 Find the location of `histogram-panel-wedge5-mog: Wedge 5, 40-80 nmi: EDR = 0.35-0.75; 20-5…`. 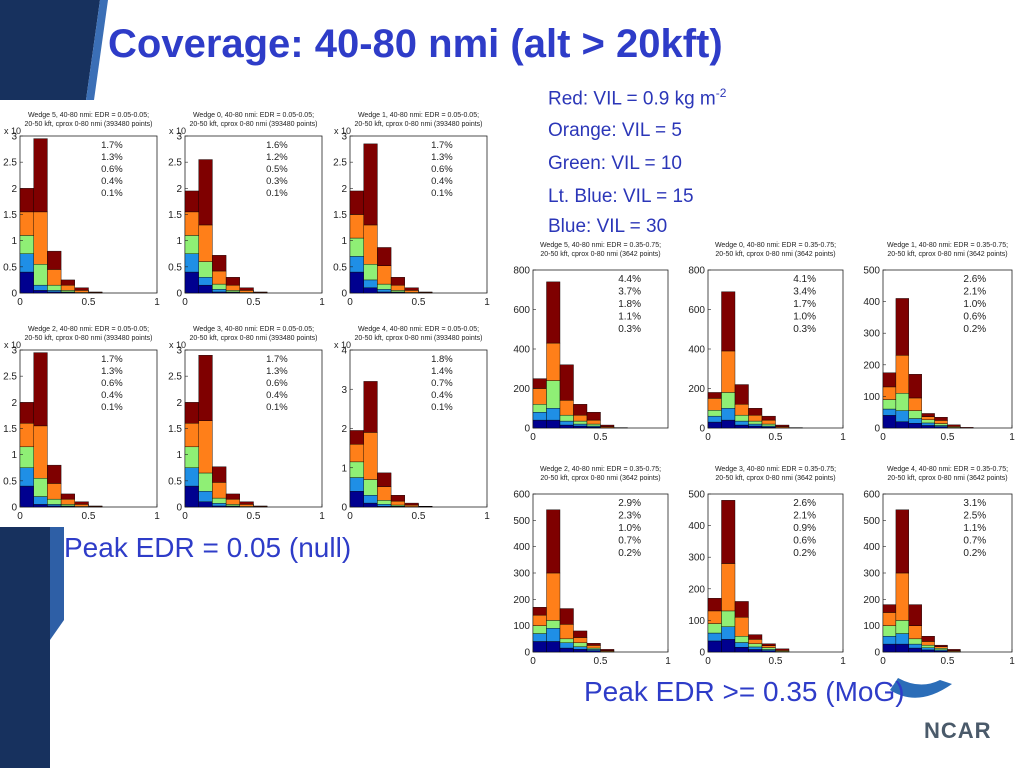

histogram-panel-wedge5-mog: Wedge 5, 40-80 nmi: EDR = 0.35-0.75; 20-5… is located at coordinates (592, 344).